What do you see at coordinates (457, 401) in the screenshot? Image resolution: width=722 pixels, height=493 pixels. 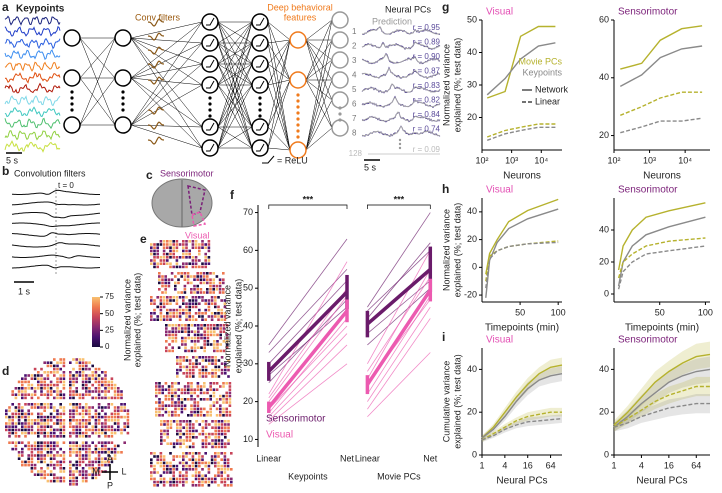 I see `y-axis-label: explained (%; test data)` at bounding box center [457, 401].